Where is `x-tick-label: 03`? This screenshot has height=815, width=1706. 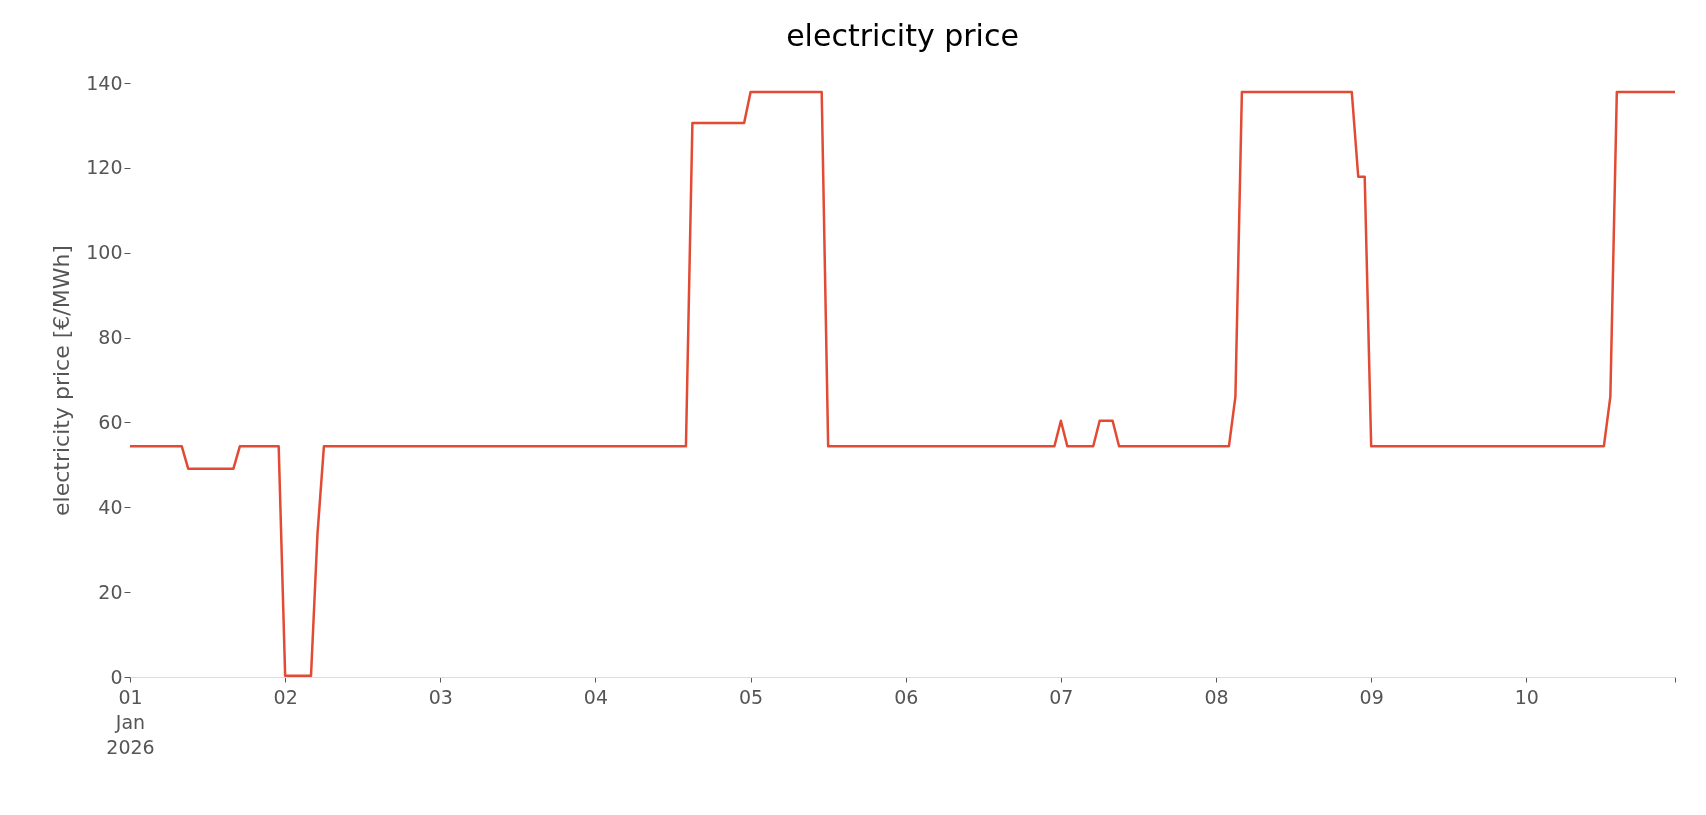 x-tick-label: 03 is located at coordinates (440, 696).